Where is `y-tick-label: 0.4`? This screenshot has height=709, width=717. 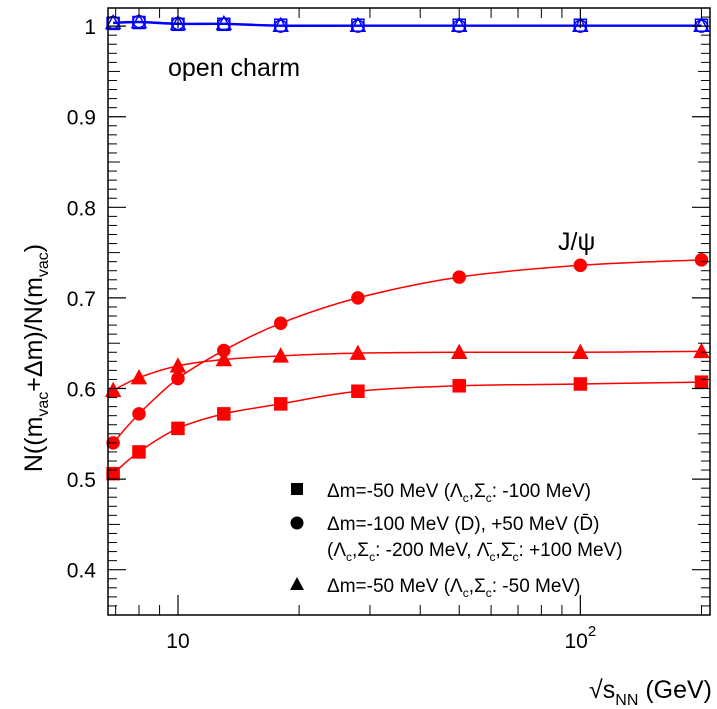
y-tick-label: 0.4 is located at coordinates (82, 571).